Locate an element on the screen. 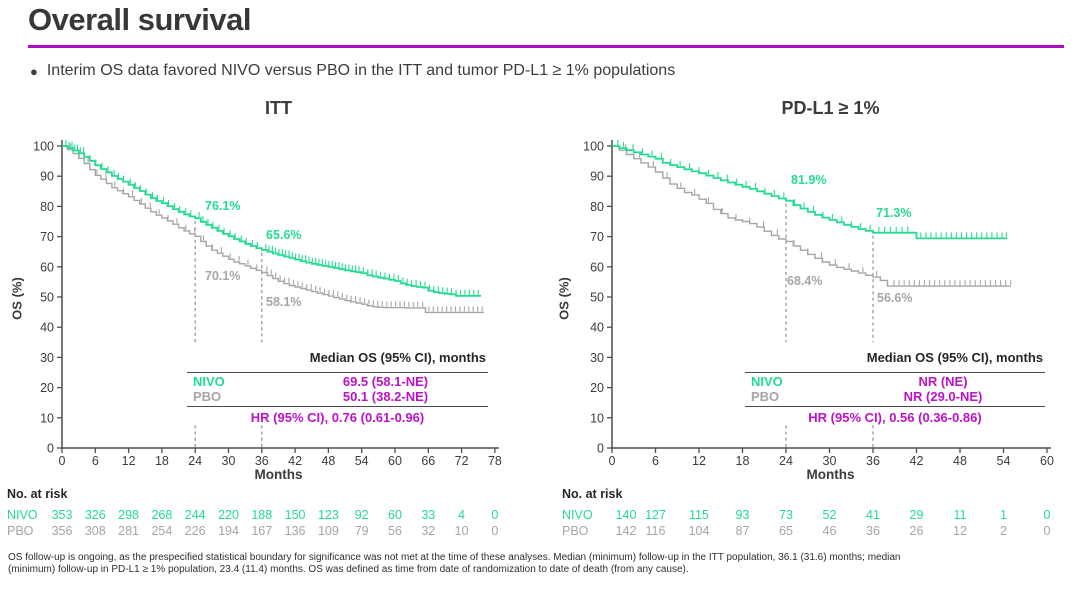 Image resolution: width=1080 pixels, height=594 pixels. annotation-nivo-36mo: 65.6% is located at coordinates (284, 235).